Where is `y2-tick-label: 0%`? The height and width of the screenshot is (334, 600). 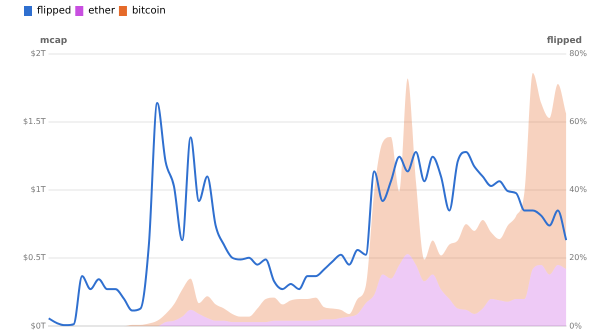
y2-tick-label: 0% is located at coordinates (575, 325).